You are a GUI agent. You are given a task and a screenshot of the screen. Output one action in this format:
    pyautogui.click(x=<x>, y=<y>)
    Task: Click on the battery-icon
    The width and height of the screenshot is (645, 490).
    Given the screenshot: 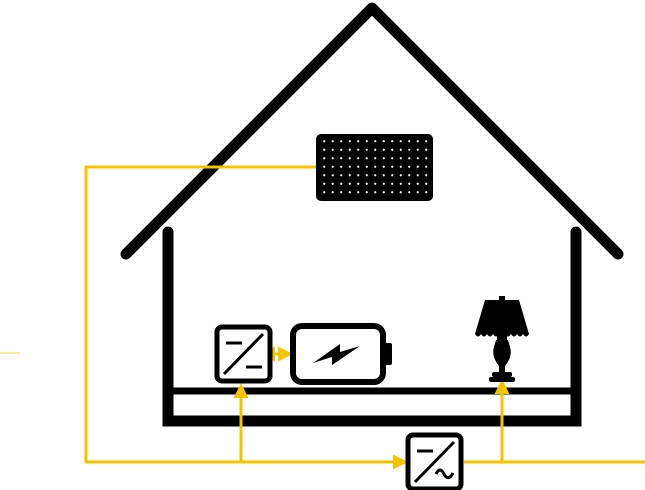 What is the action you would take?
    pyautogui.click(x=341, y=354)
    